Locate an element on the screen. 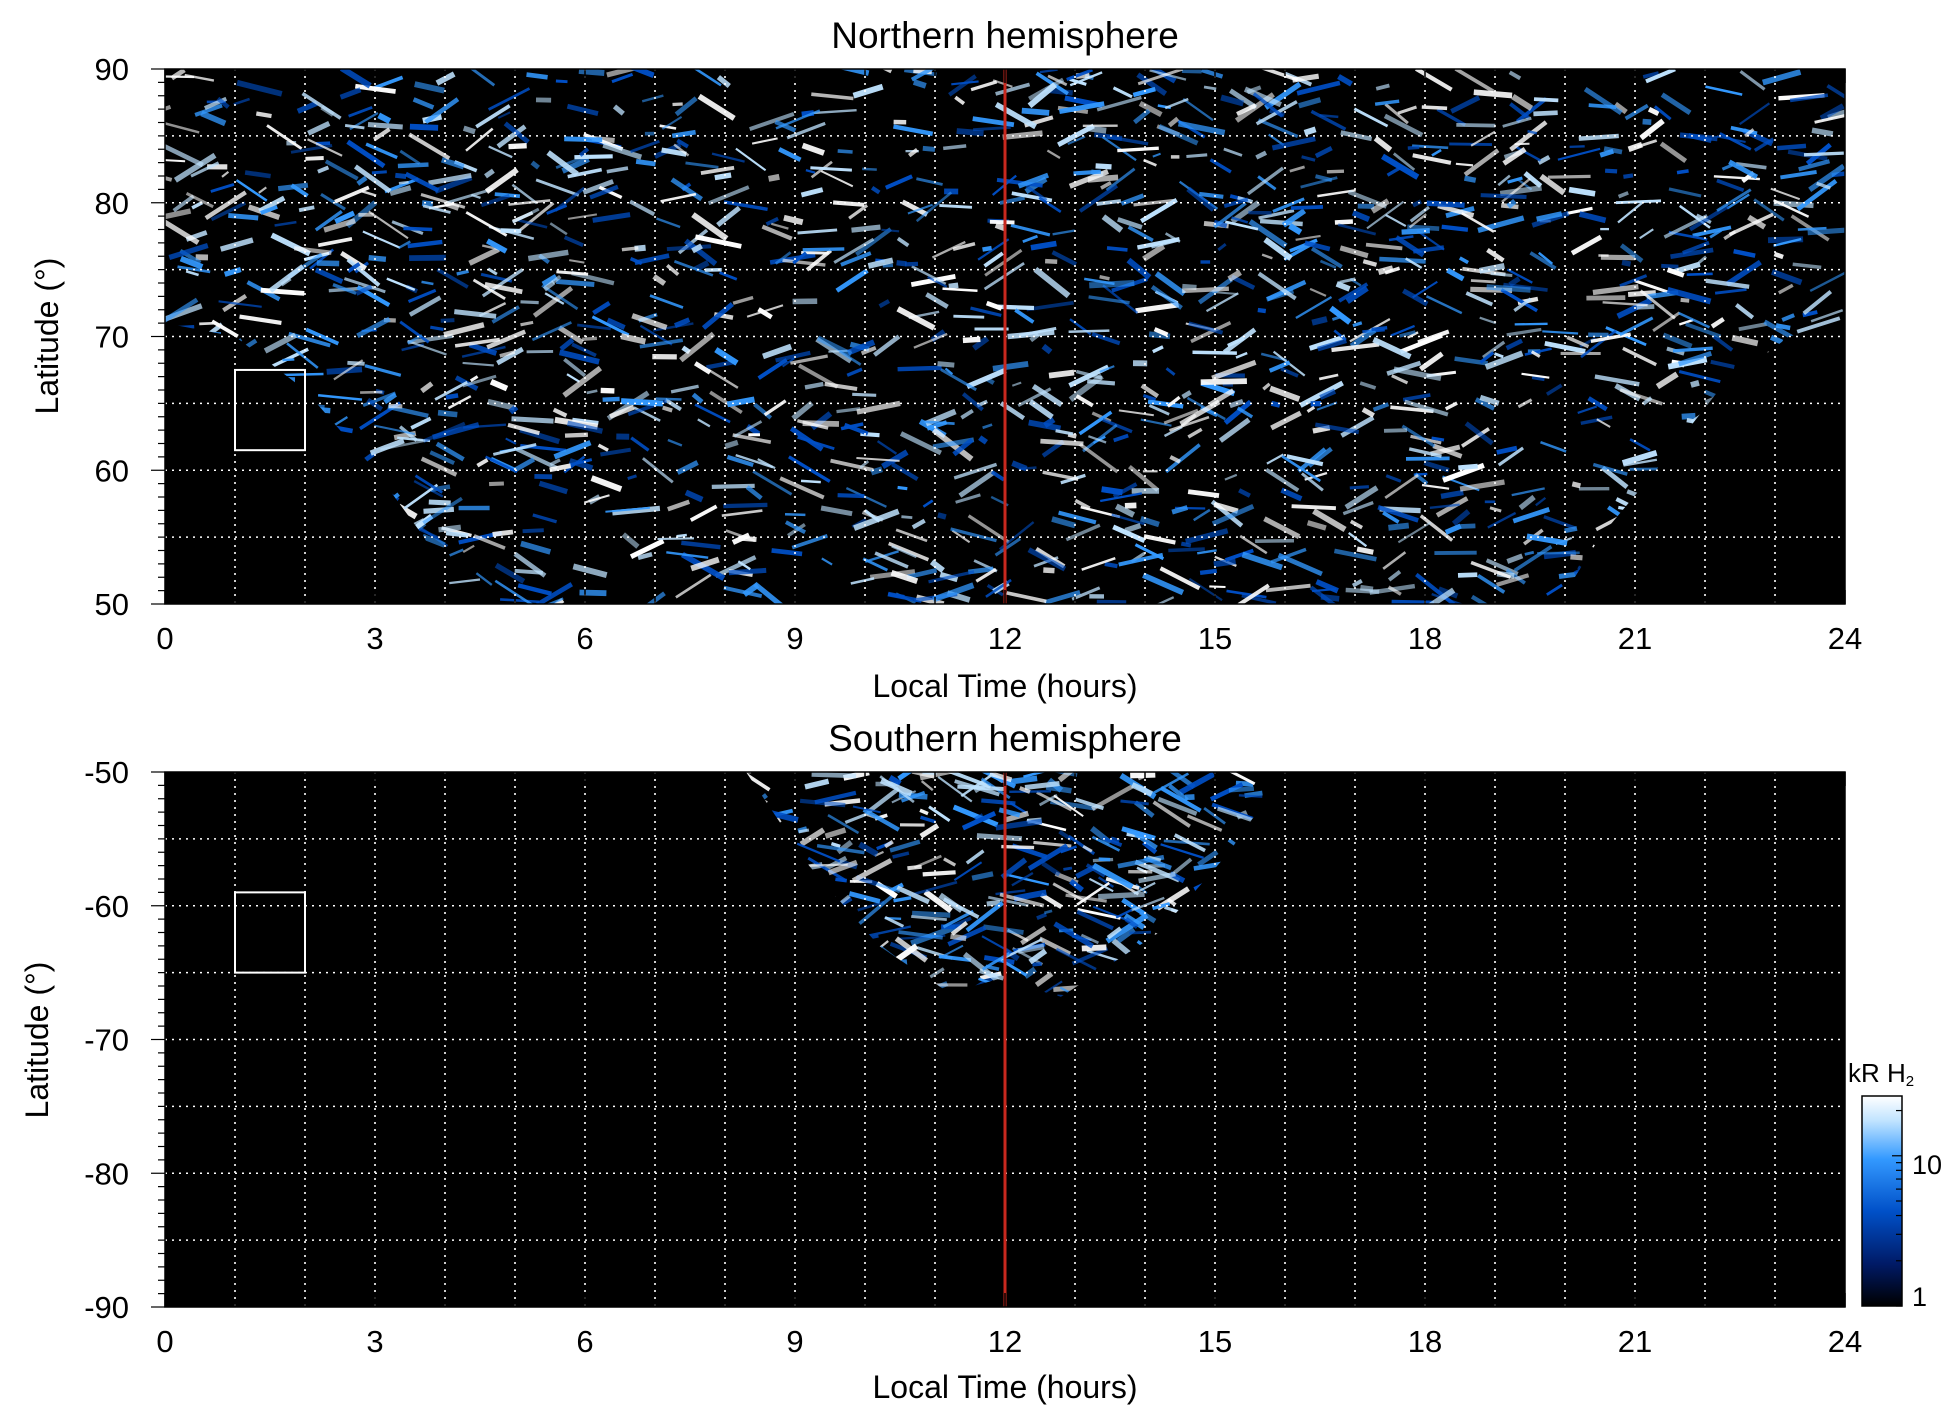  colorbar-tick-10: 10 is located at coordinates (1927, 1165).